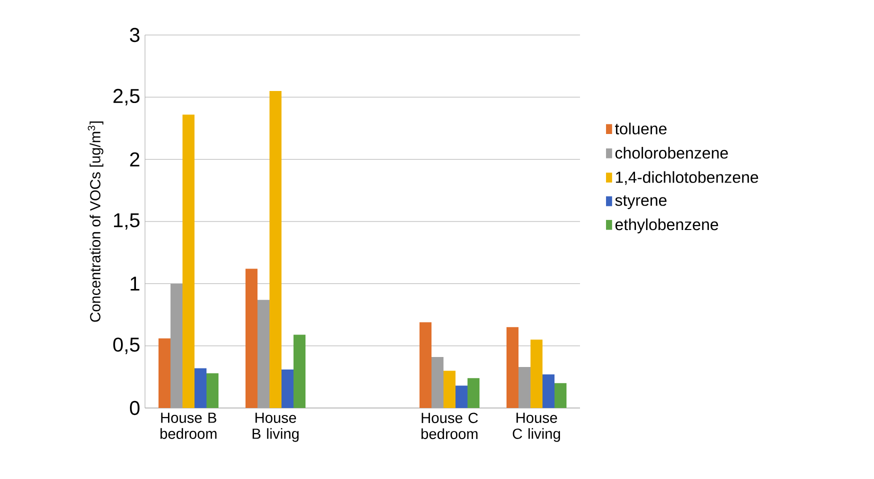 The height and width of the screenshot is (479, 874). Describe the element at coordinates (640, 202) in the screenshot. I see `legend-label: styrene` at that location.